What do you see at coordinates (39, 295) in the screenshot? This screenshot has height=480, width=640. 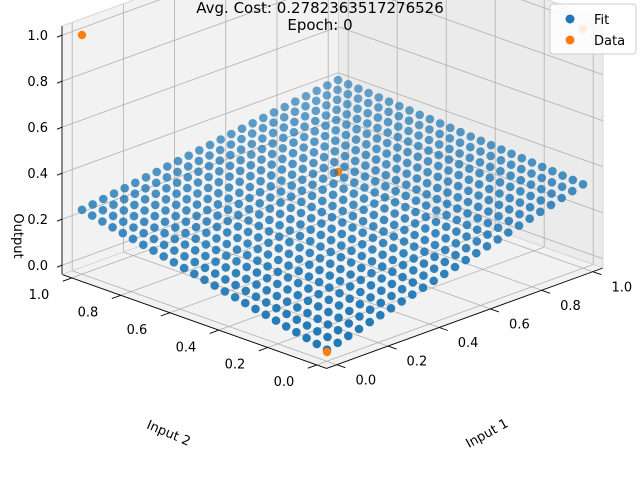 I see `y-tick-label: 1.0` at bounding box center [39, 295].